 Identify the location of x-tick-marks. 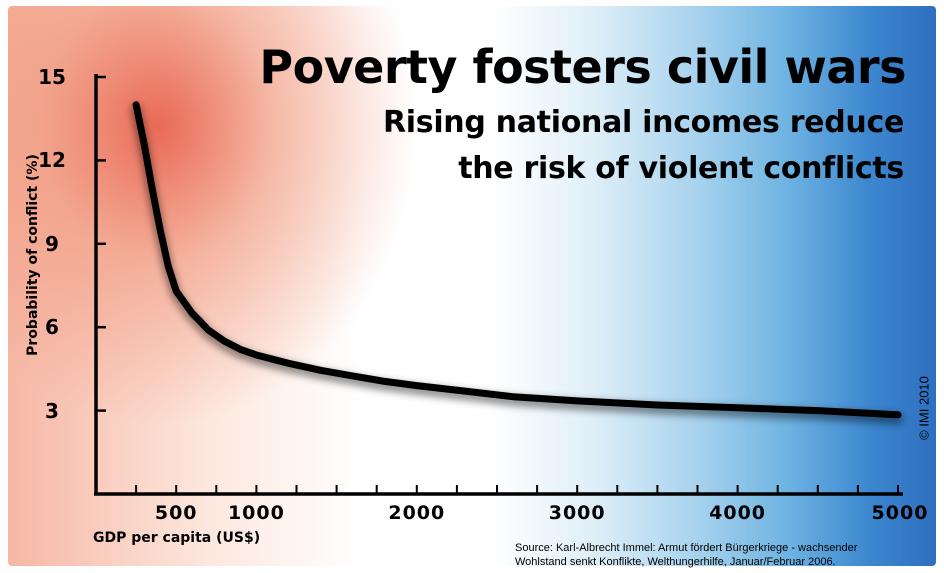
(517, 489).